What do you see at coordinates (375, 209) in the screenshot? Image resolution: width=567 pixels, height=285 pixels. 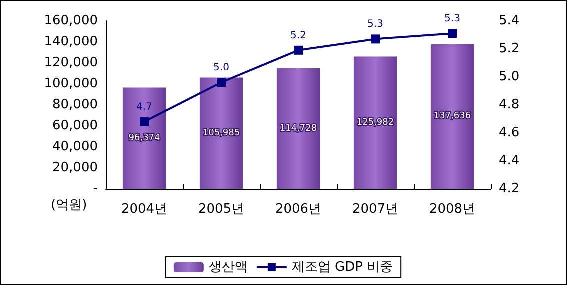 I see `x-tick-label: 2007년` at bounding box center [375, 209].